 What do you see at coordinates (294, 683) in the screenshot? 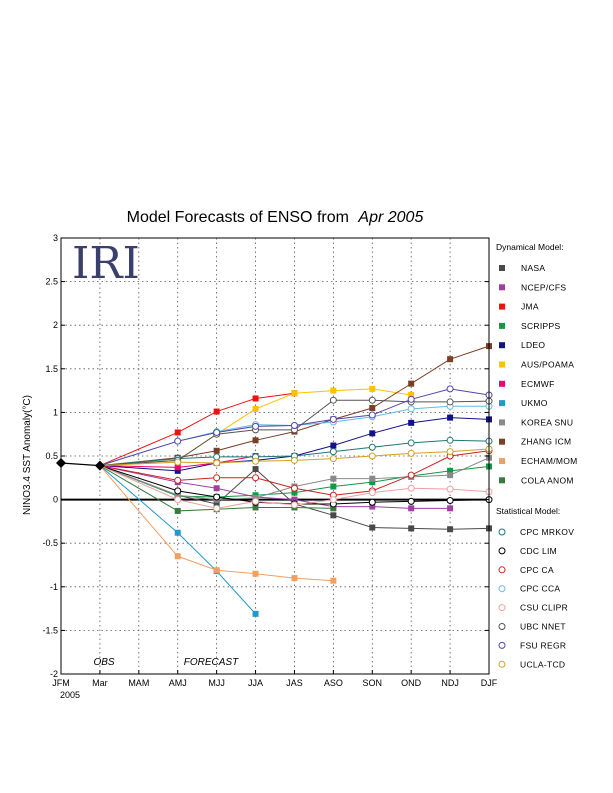
I see `x-tick-label: JAS` at bounding box center [294, 683].